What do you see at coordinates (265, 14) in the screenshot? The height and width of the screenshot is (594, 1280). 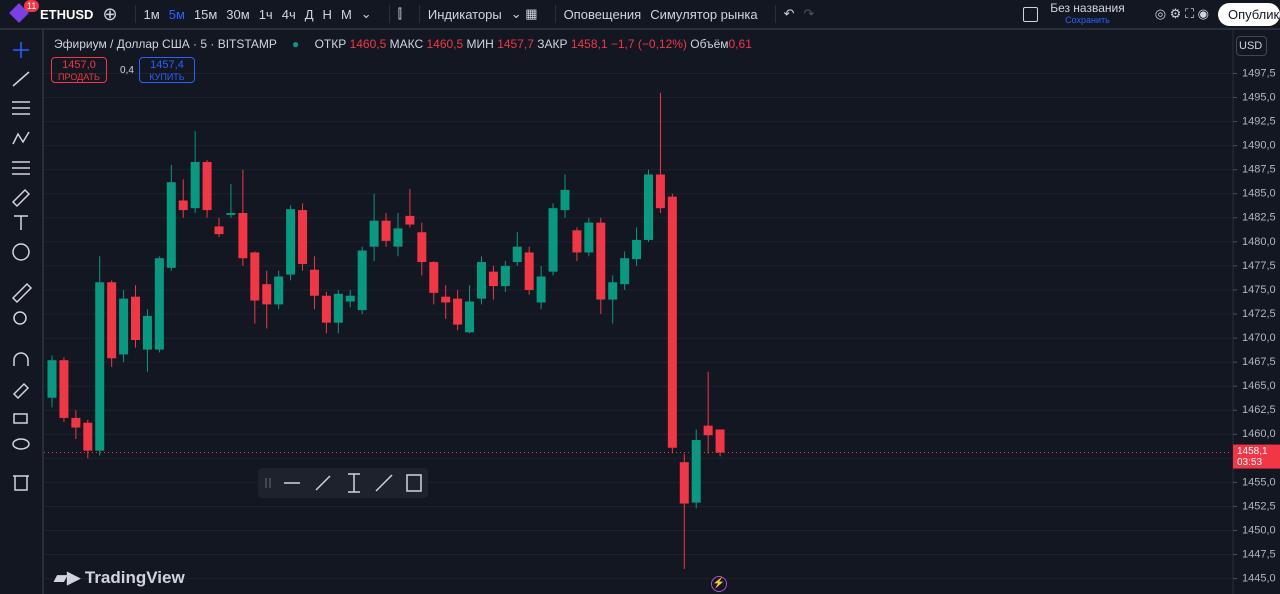 I see `interval: 1ч` at bounding box center [265, 14].